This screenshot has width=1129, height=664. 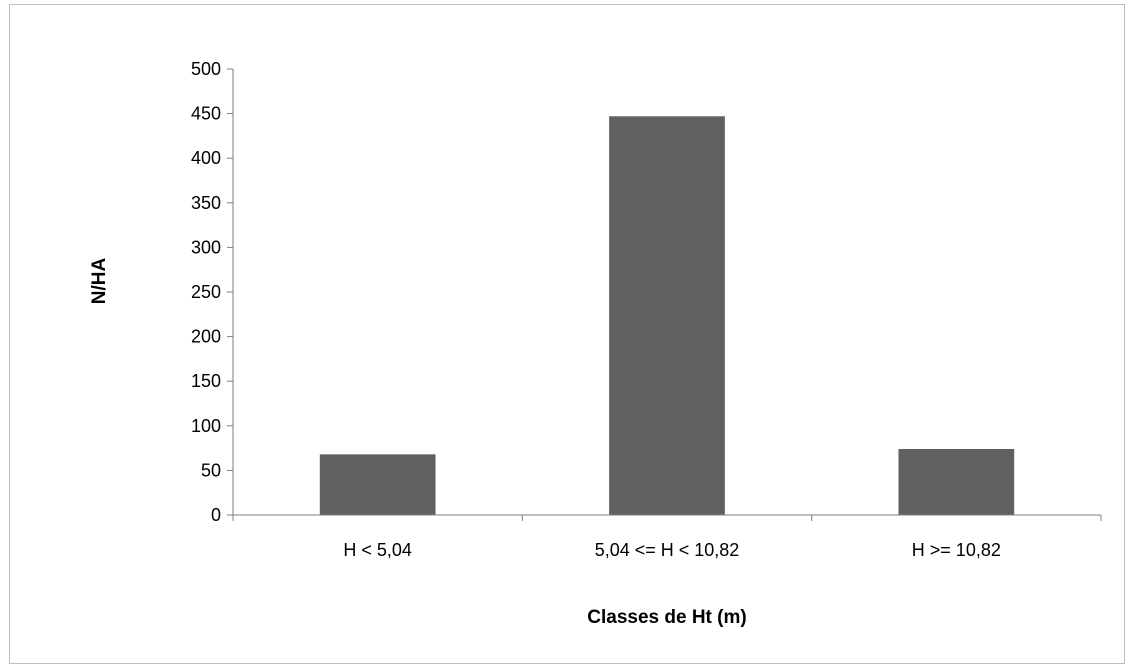 What do you see at coordinates (956, 550) in the screenshot?
I see `x-tick-label: H >= 10,82` at bounding box center [956, 550].